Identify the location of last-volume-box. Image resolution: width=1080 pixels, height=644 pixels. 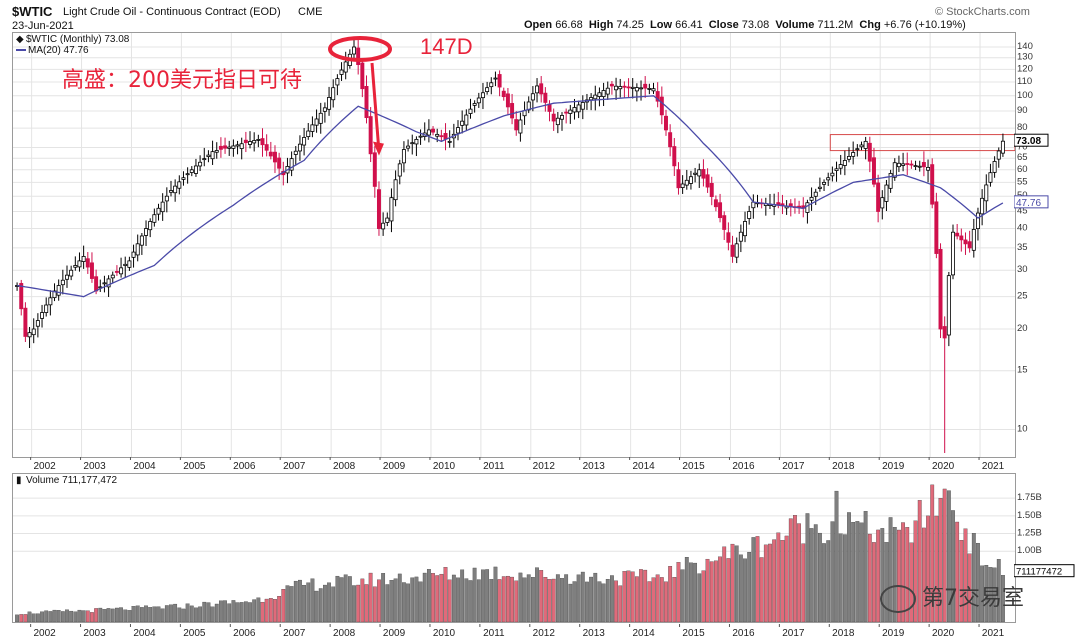
(1044, 571).